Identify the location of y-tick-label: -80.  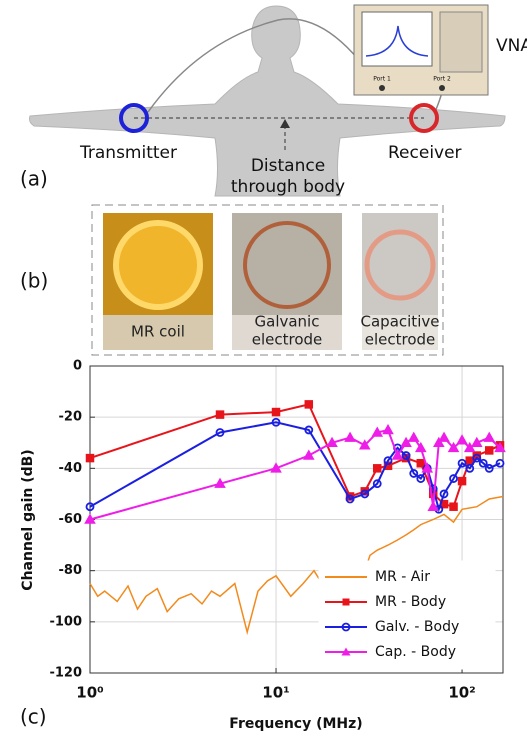
(71, 570).